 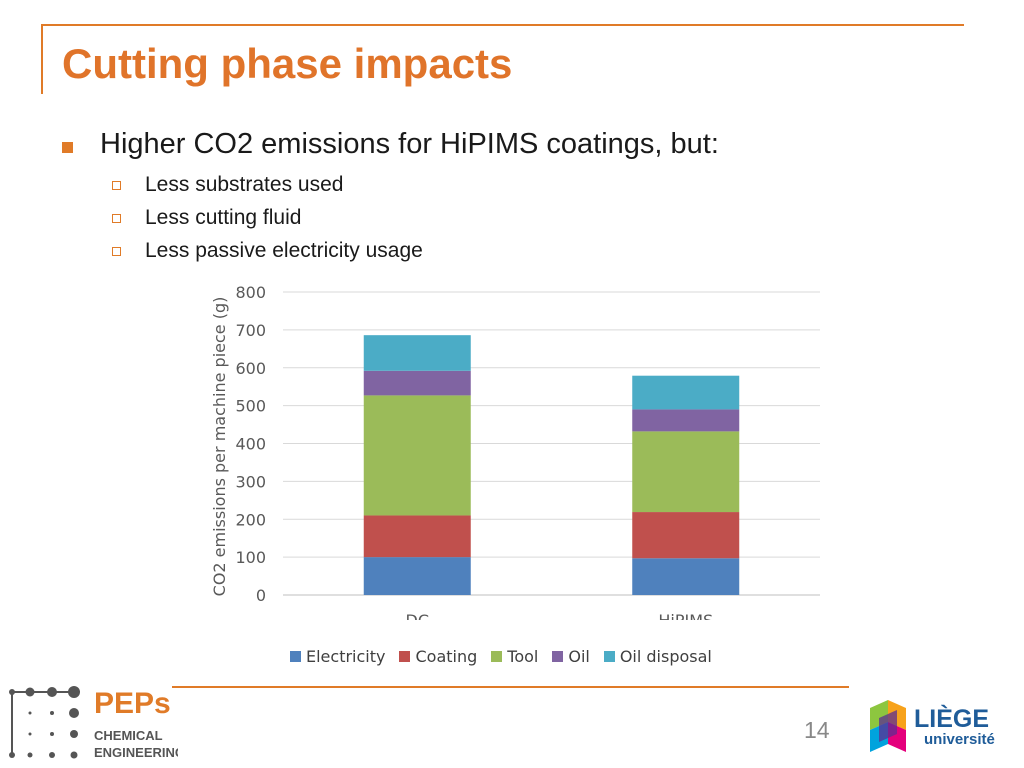 What do you see at coordinates (250, 481) in the screenshot?
I see `y-tick-label: 300` at bounding box center [250, 481].